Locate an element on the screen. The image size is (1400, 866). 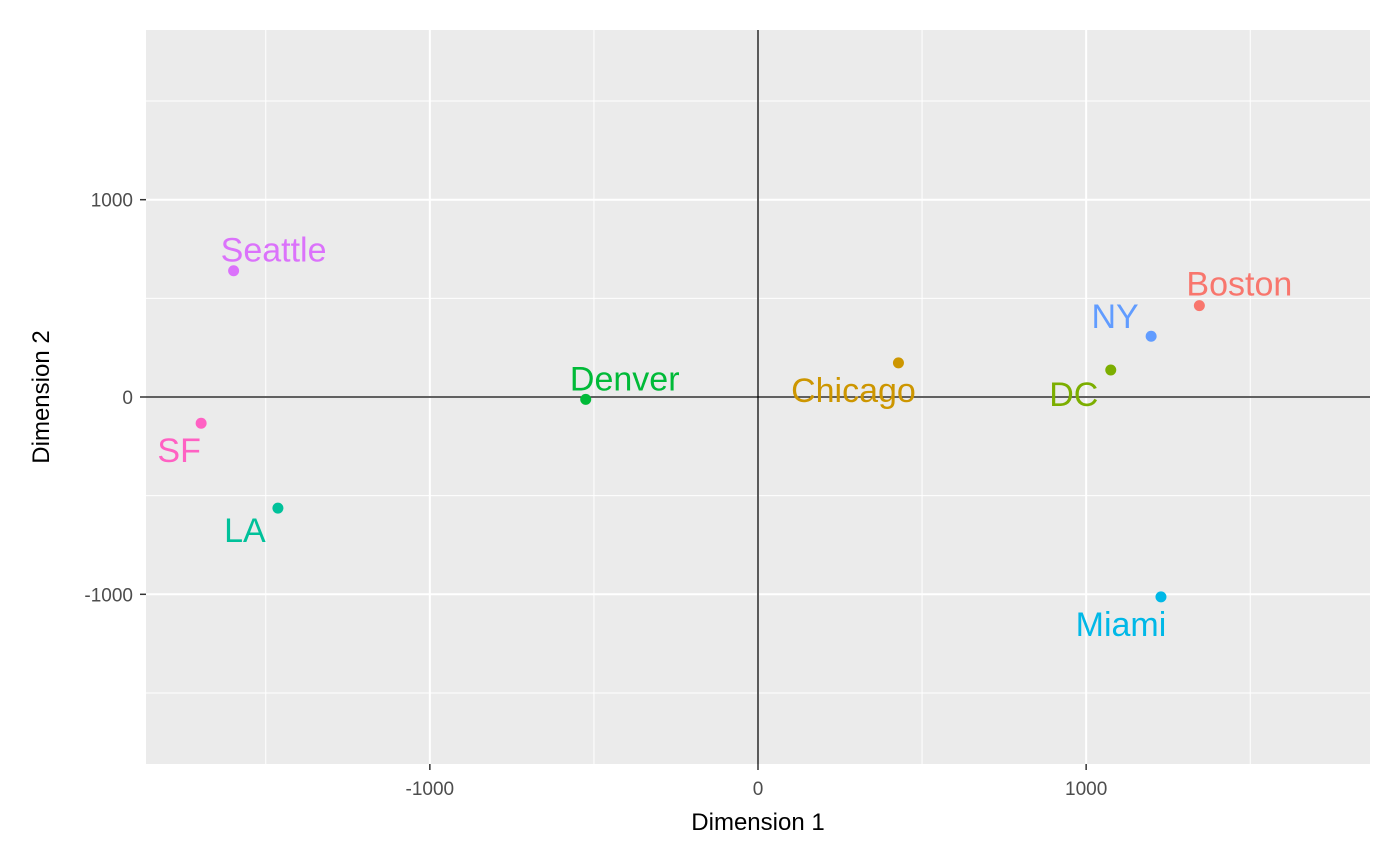
x-tick-label: -1000 is located at coordinates (430, 789).